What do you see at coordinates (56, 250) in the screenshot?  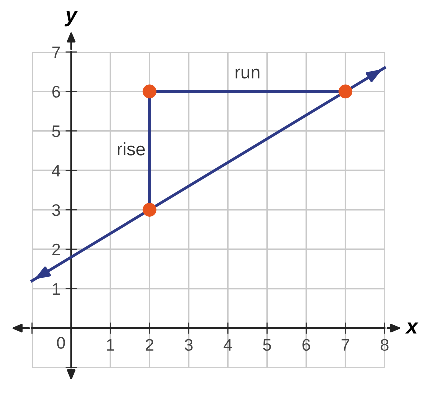 I see `y-tick-label: 2` at bounding box center [56, 250].